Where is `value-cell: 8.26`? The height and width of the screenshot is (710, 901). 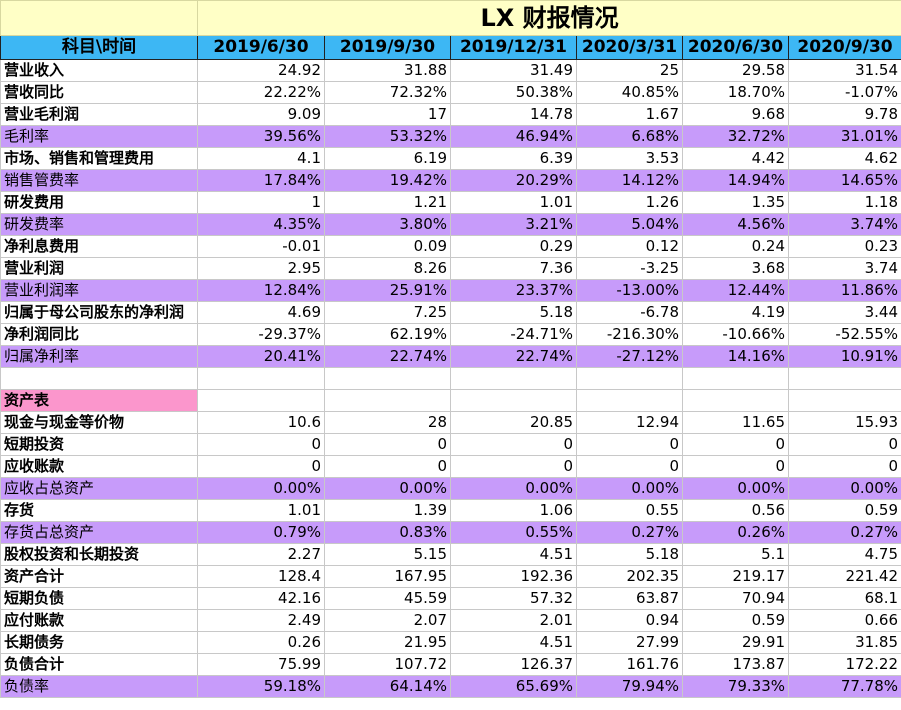 value-cell: 8.26 is located at coordinates (387, 268).